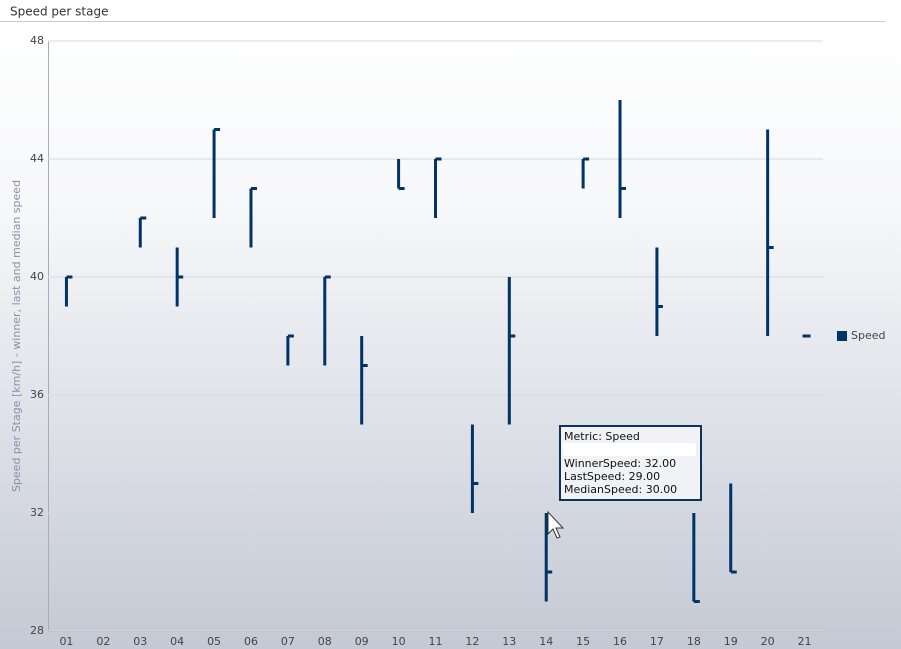 The height and width of the screenshot is (649, 901). Describe the element at coordinates (66, 641) in the screenshot. I see `x-tick-label: 01` at that location.